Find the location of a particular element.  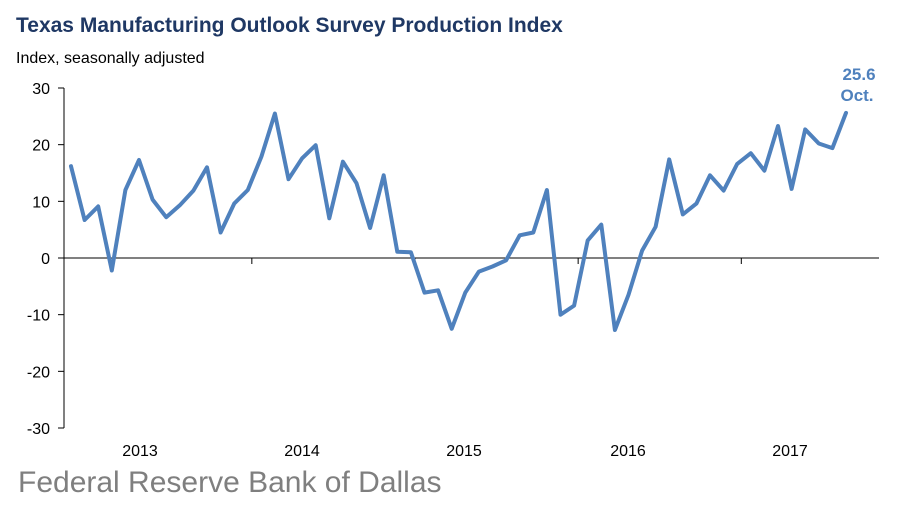

y-tick-label: -20 is located at coordinates (38, 372).